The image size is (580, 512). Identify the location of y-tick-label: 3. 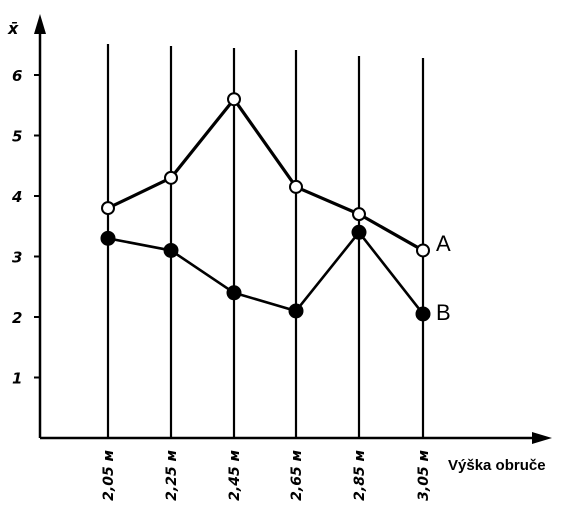
(17, 258).